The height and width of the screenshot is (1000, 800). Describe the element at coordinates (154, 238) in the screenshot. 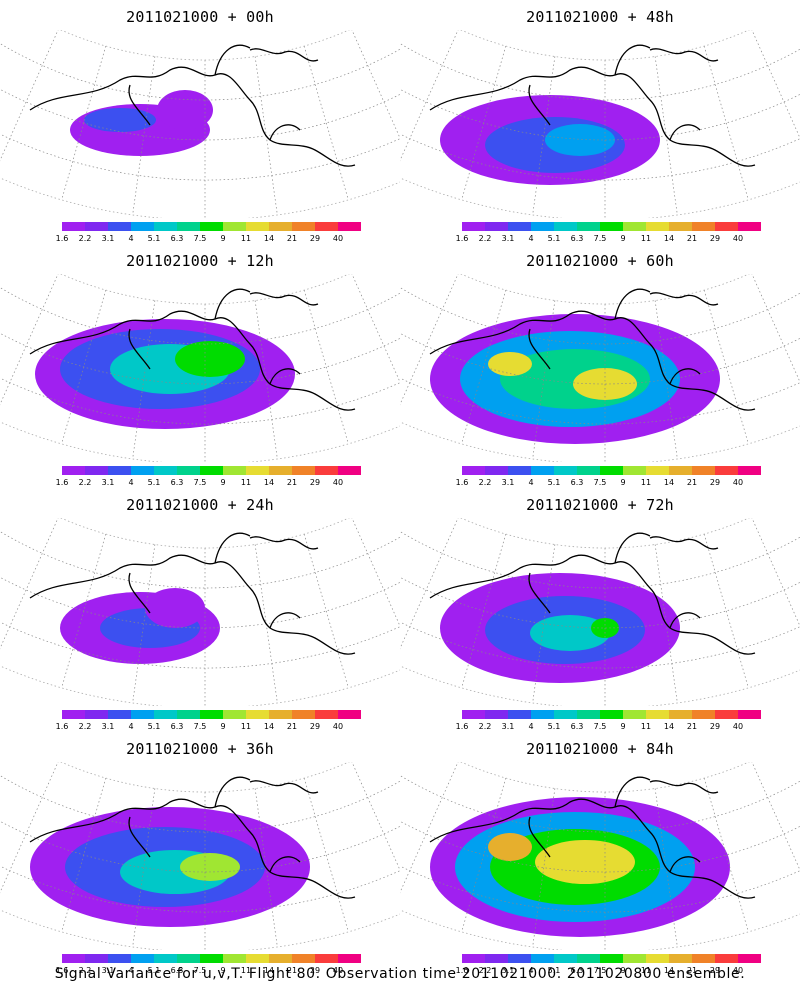

I see `colorbar-tick-label: 5.1` at that location.